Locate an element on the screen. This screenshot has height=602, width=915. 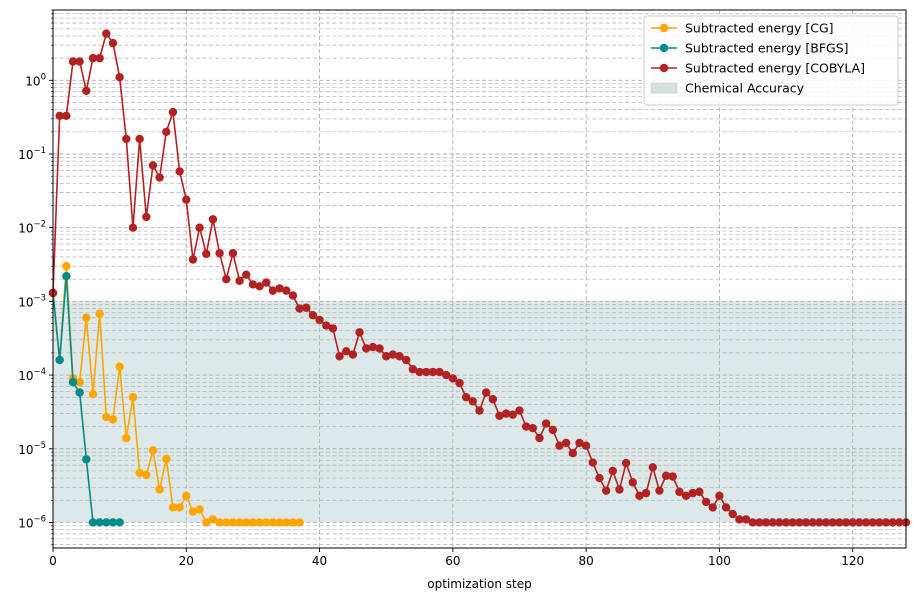
x-tick-label: 100 is located at coordinates (719, 561).